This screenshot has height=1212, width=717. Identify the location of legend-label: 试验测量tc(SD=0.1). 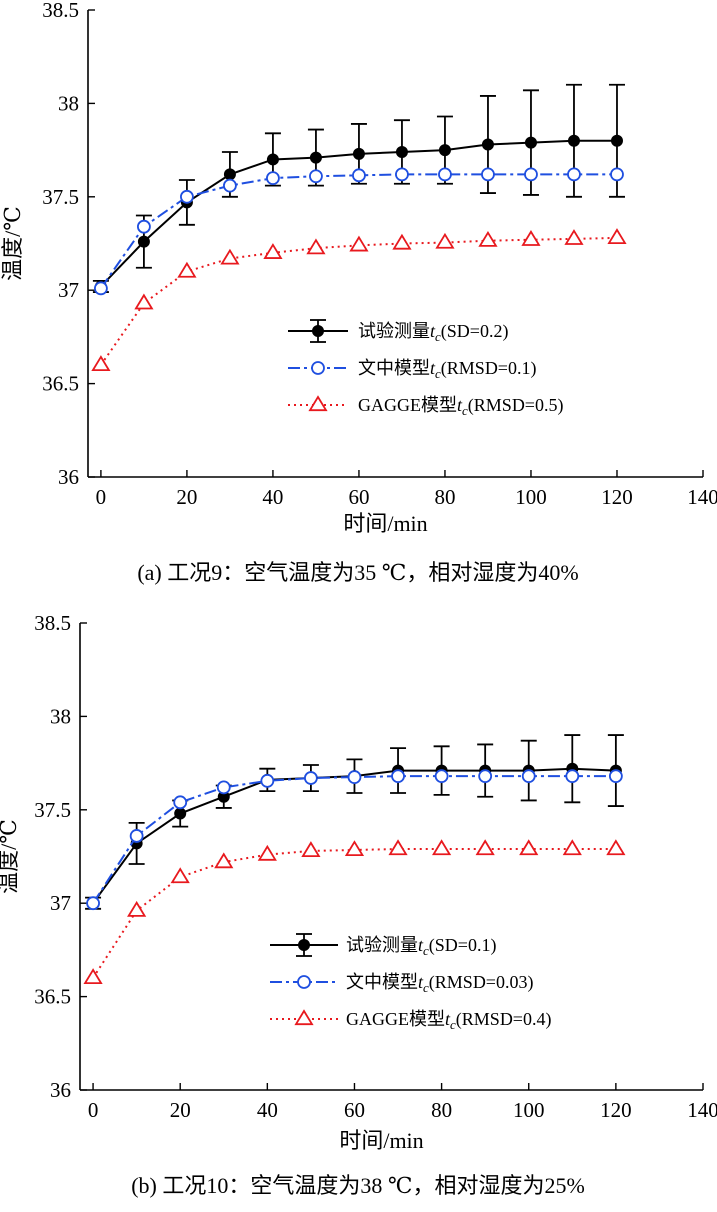
(421, 946).